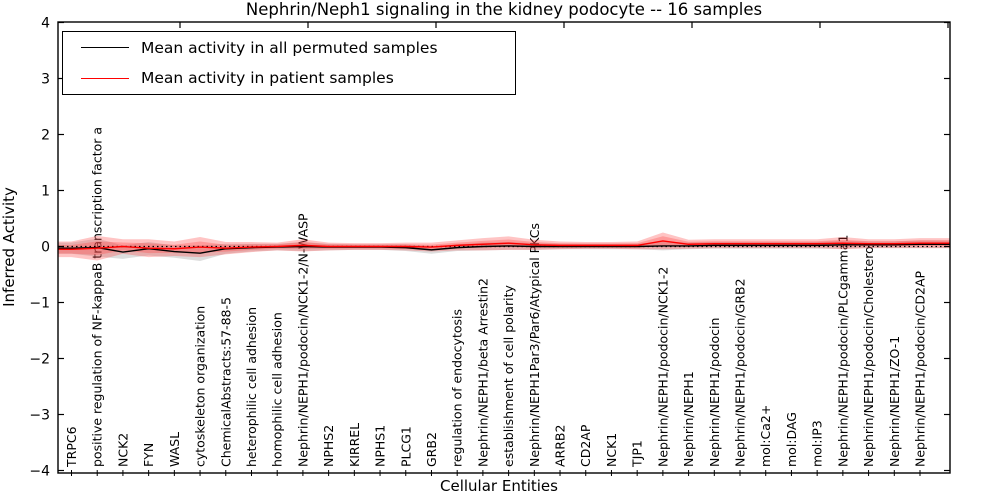 The image size is (1000, 500). Describe the element at coordinates (45, 24) in the screenshot. I see `y-tick-label: 4` at that location.